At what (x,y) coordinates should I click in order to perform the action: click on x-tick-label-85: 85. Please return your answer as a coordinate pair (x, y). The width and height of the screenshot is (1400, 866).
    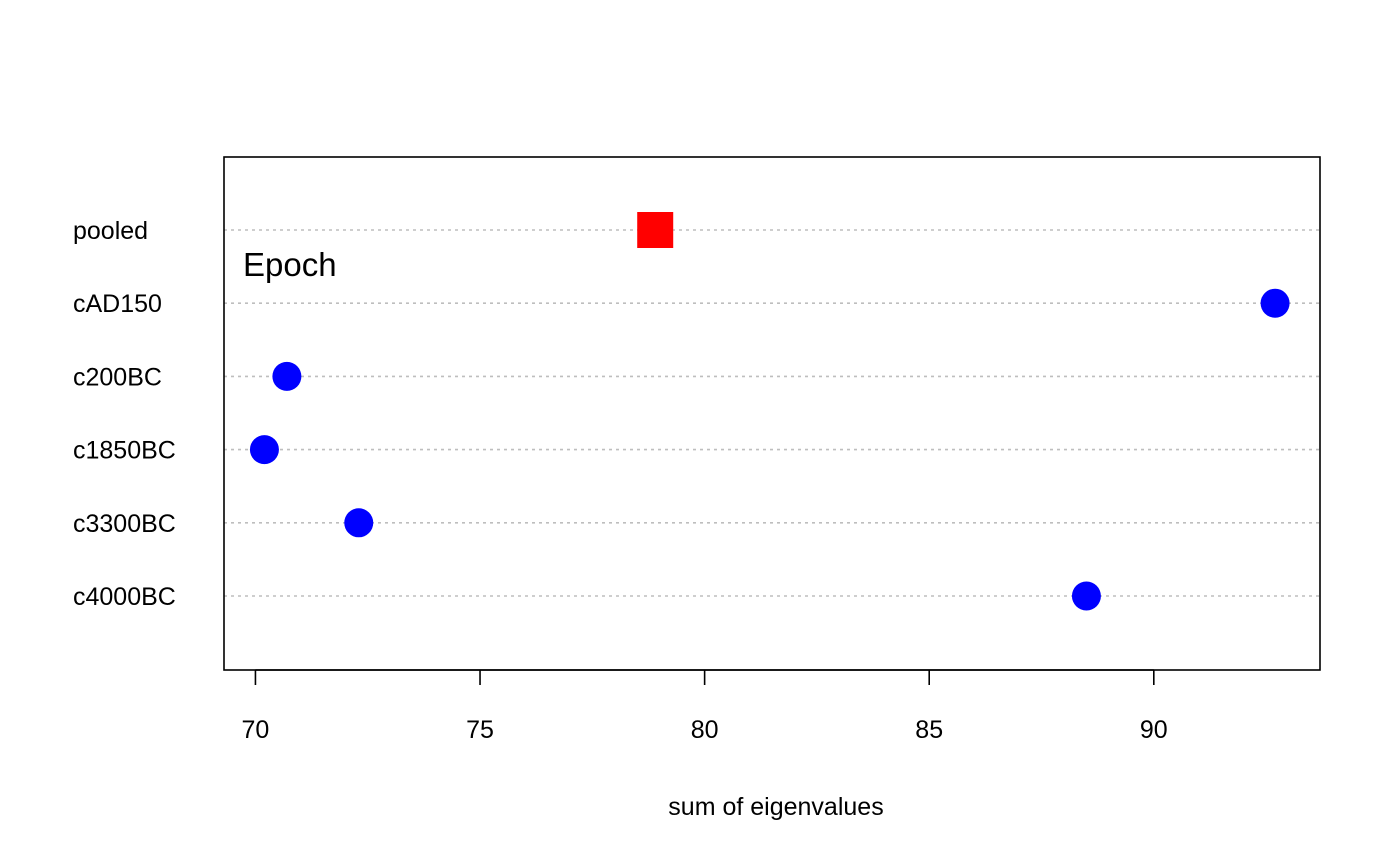
    Looking at the image, I should click on (929, 730).